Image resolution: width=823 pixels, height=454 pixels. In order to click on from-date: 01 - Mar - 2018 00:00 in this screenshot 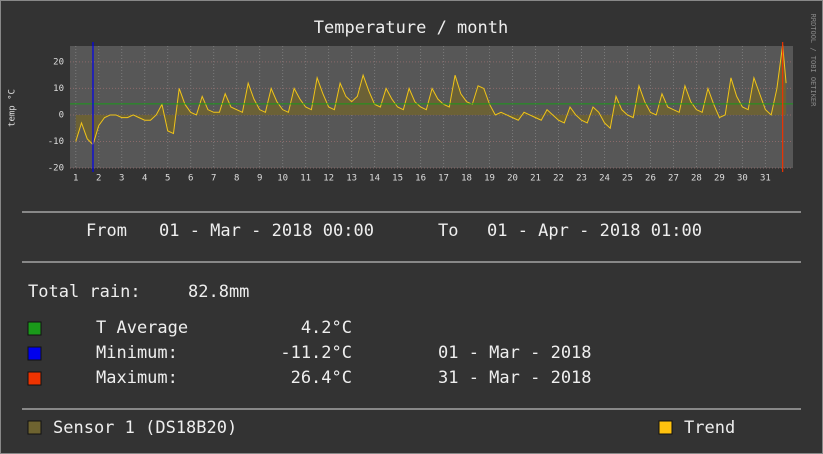, I will do `click(266, 231)`.